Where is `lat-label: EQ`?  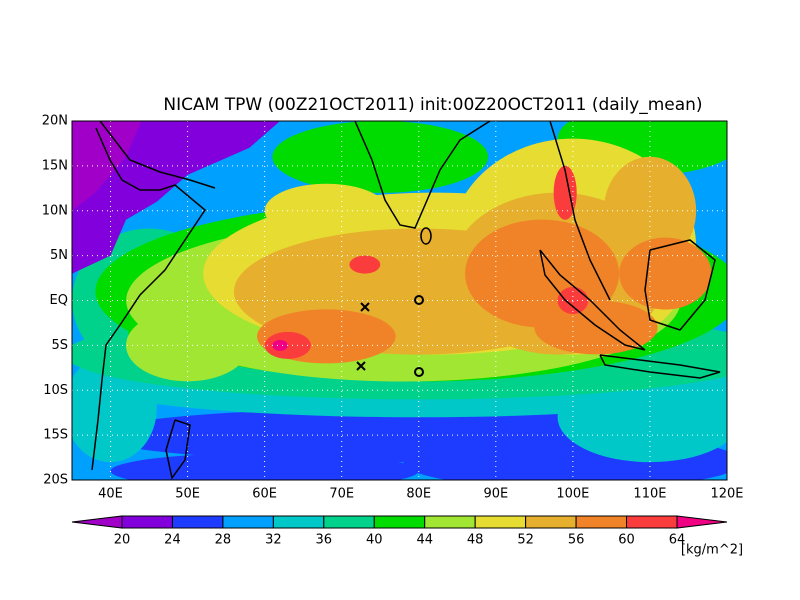 lat-label: EQ is located at coordinates (59, 300).